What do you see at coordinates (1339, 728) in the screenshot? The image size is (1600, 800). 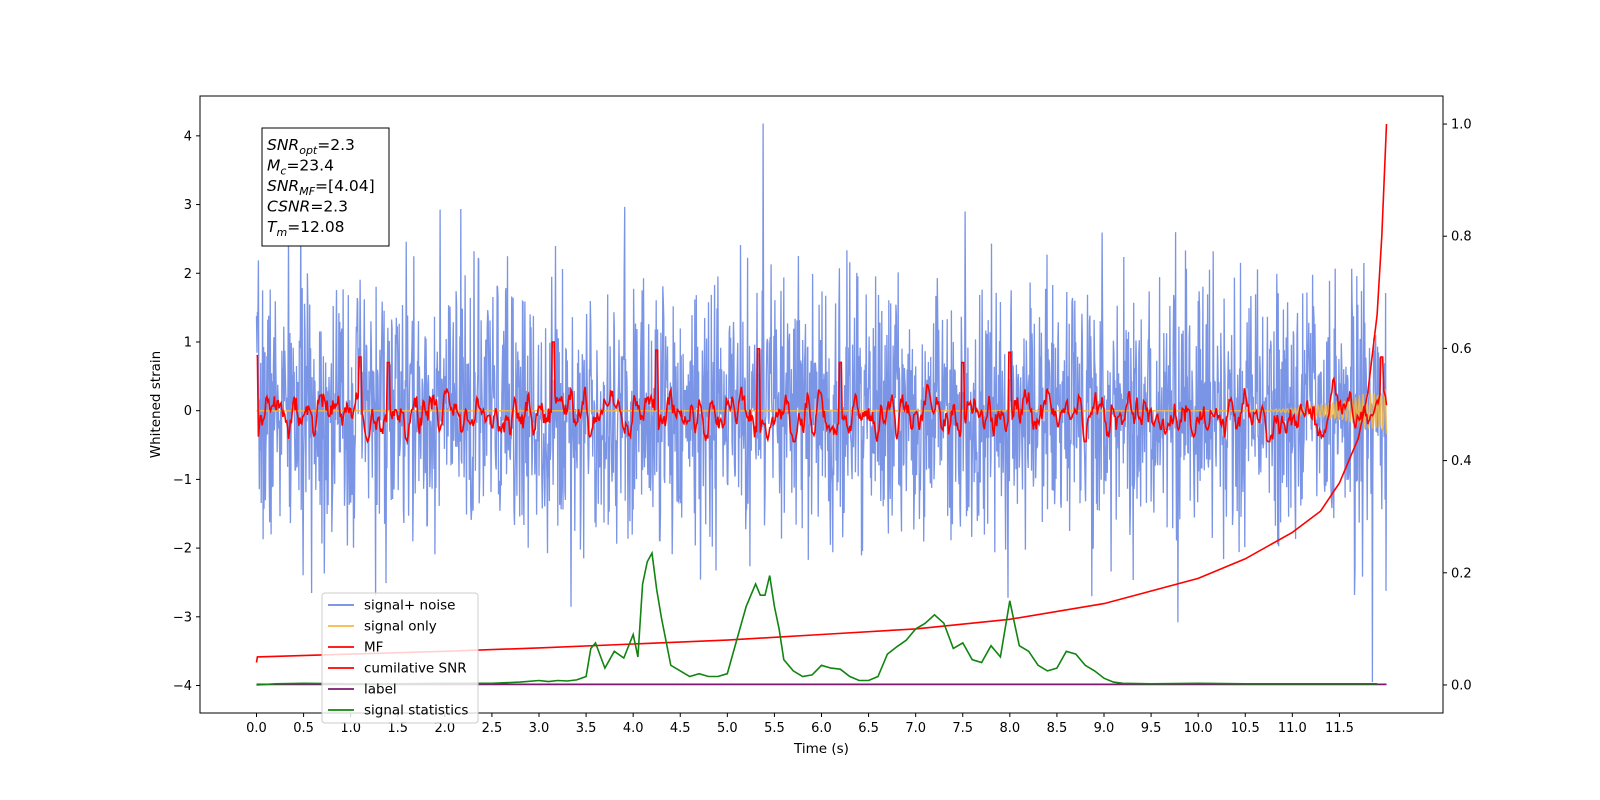 I see `x-tick-label: 11.5` at bounding box center [1339, 728].